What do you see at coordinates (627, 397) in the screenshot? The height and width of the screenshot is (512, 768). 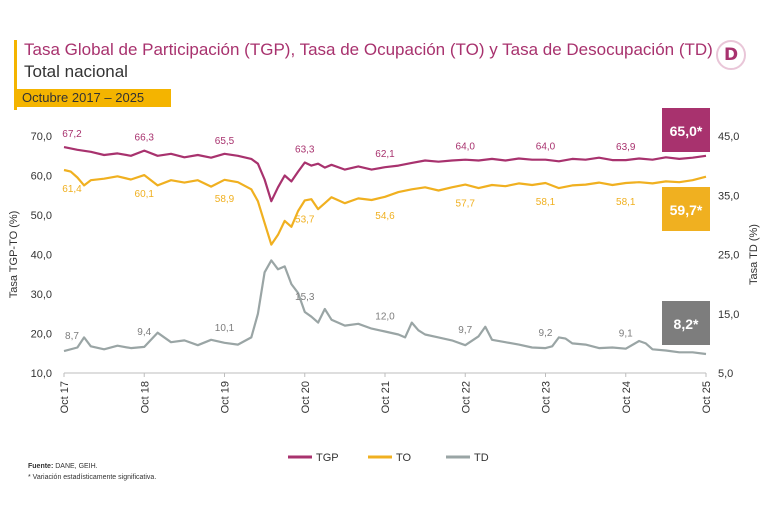 I see `x-tick-label: Oct 24` at bounding box center [627, 397].